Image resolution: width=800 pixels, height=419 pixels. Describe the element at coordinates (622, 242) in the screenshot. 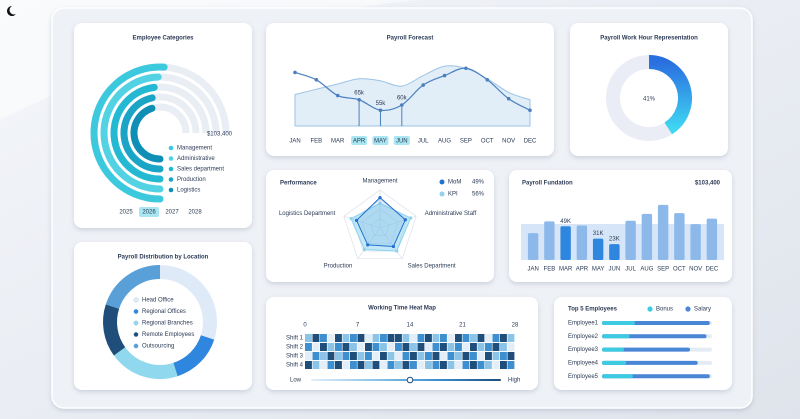

I see `band` at that location.